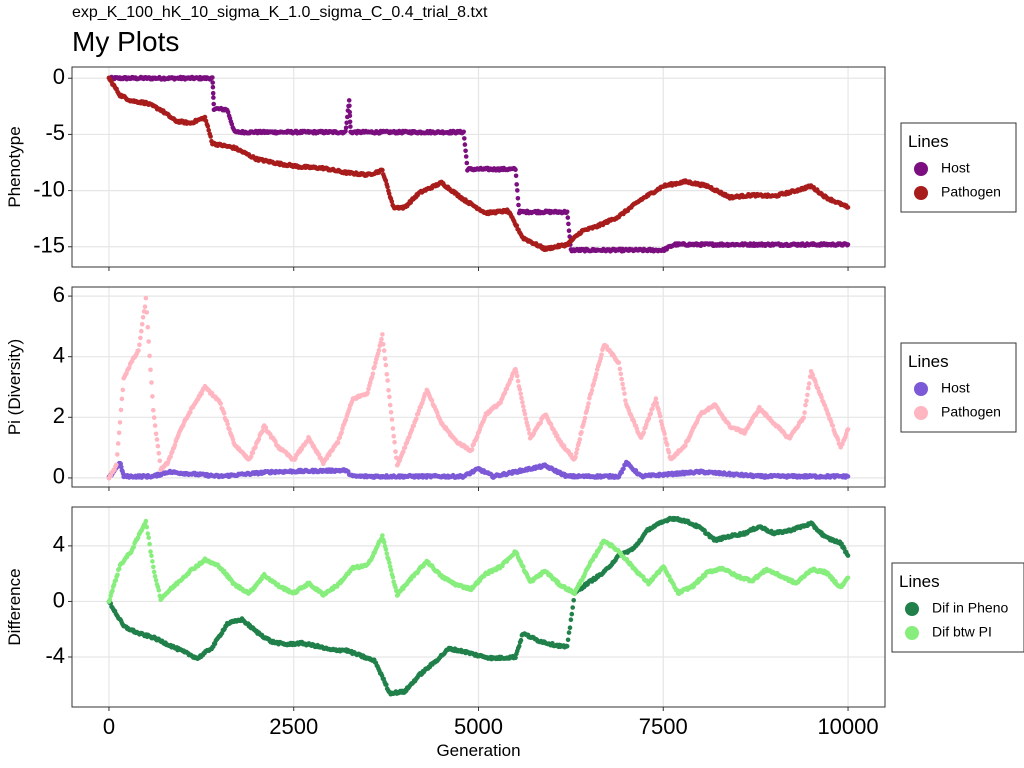 The height and width of the screenshot is (768, 1024). Describe the element at coordinates (126, 41) in the screenshot. I see `chart-title: My Plots` at that location.